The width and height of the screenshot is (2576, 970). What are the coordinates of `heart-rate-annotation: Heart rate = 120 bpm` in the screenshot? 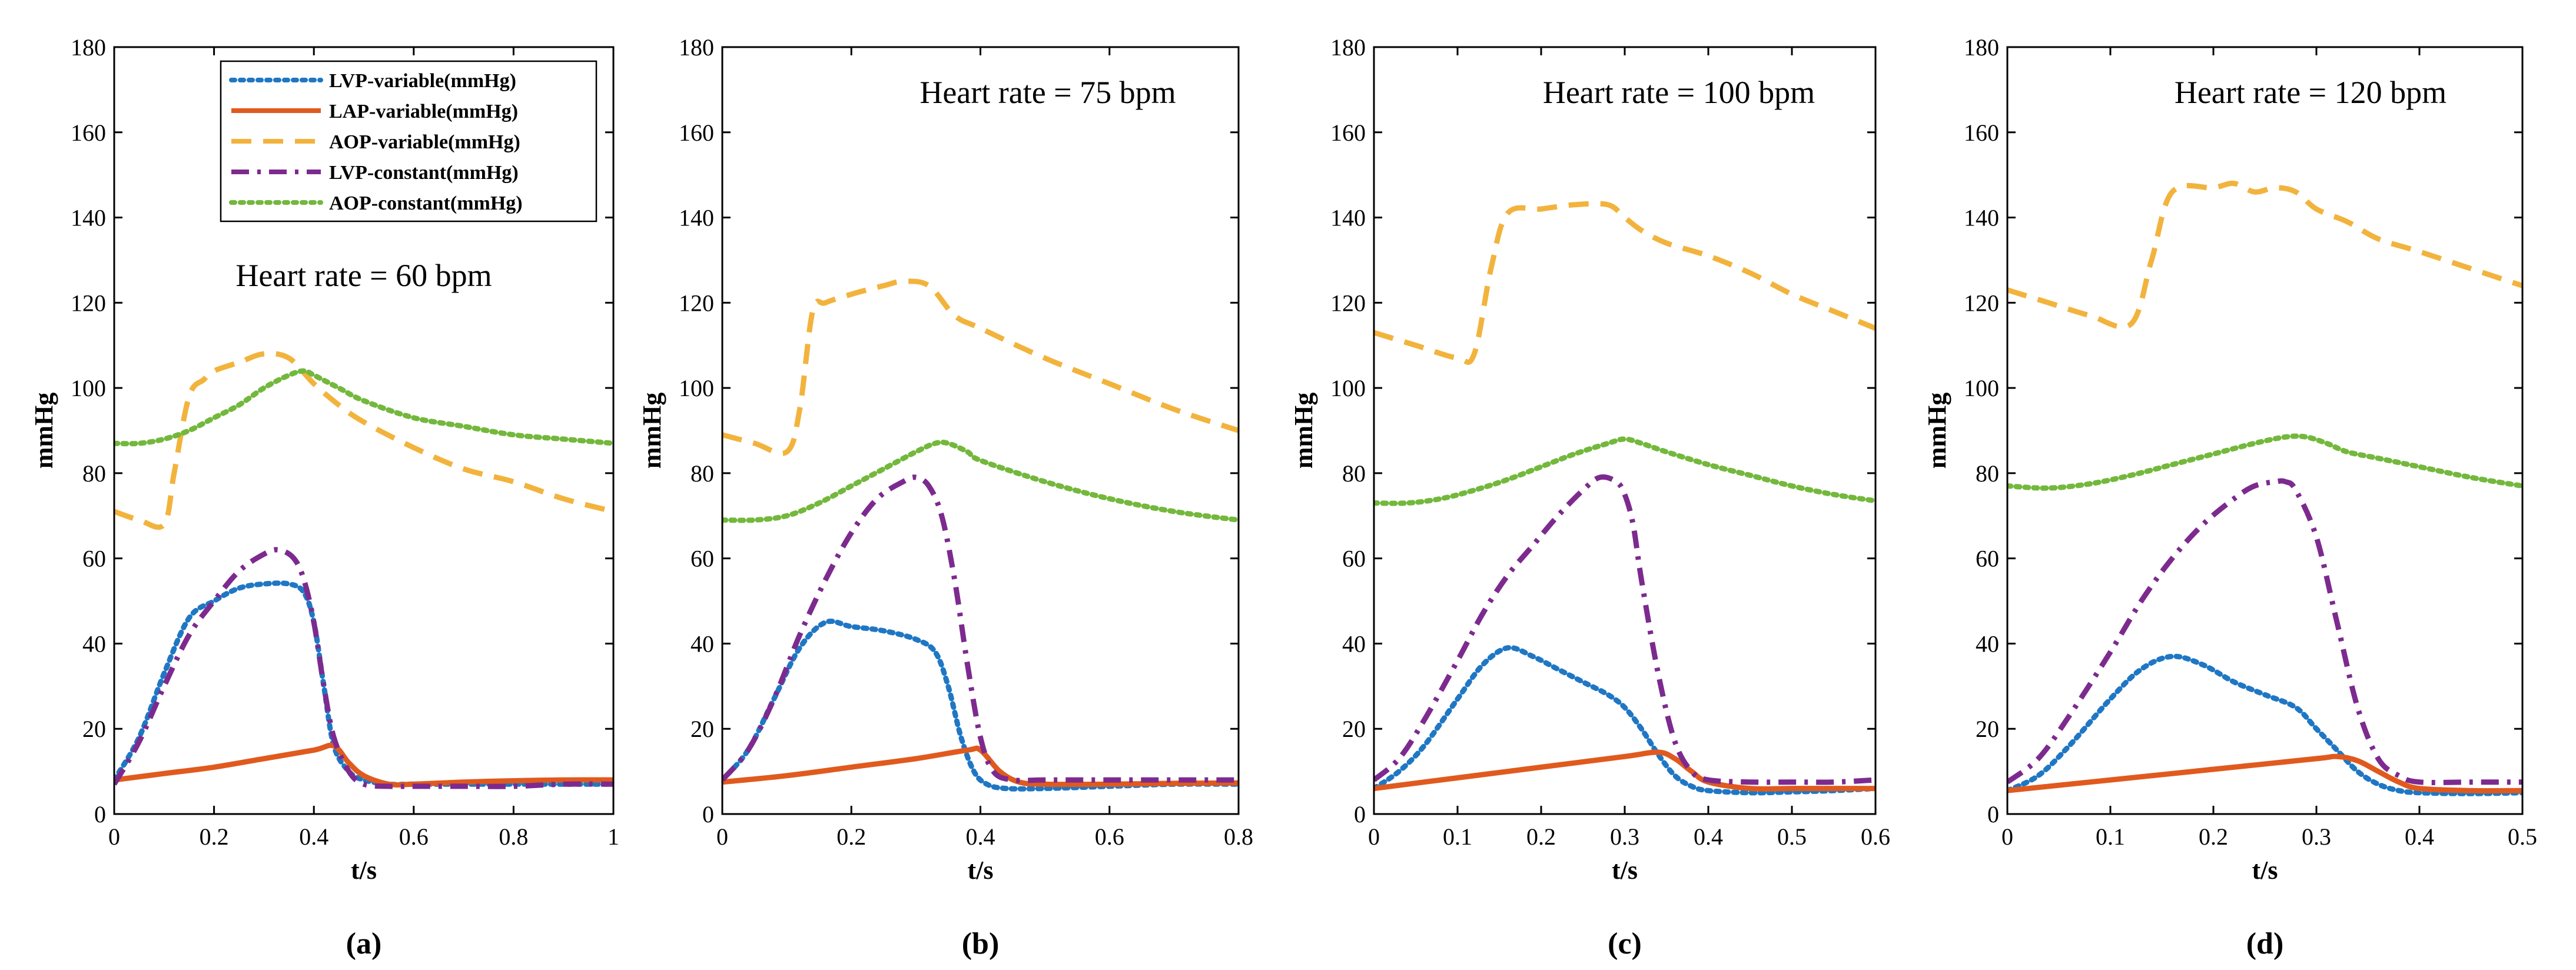 It's located at (2310, 92).